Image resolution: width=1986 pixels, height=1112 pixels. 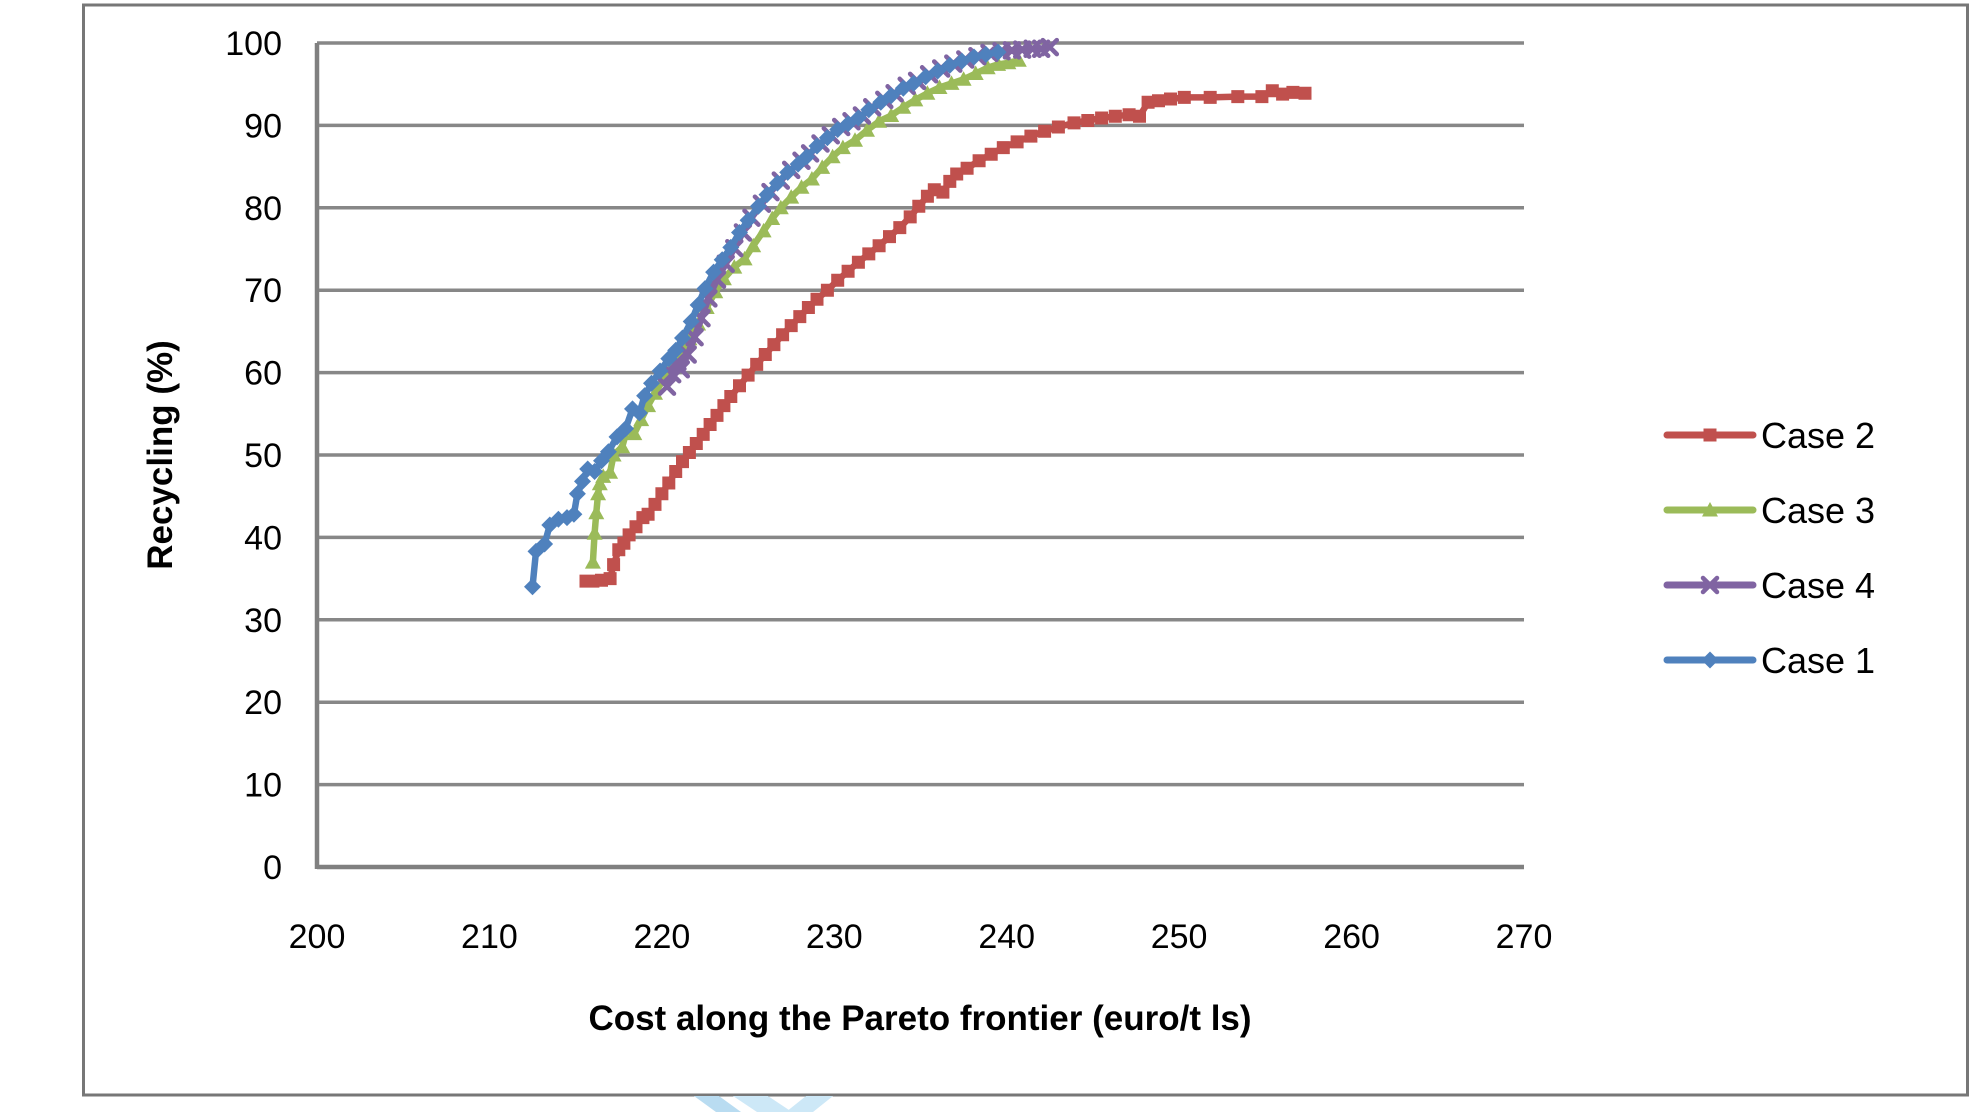 What do you see at coordinates (160, 455) in the screenshot?
I see `y-axis-title: Recycling (%)` at bounding box center [160, 455].